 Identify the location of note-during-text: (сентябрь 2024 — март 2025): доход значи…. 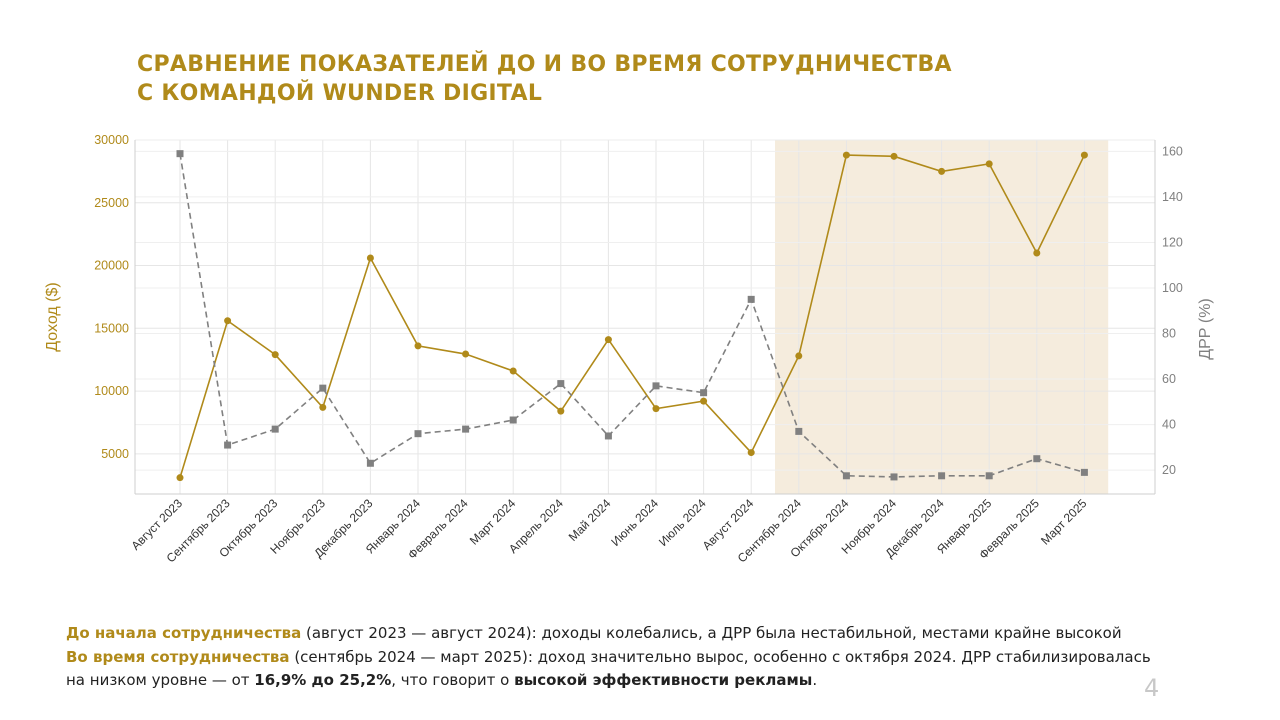
(720, 656).